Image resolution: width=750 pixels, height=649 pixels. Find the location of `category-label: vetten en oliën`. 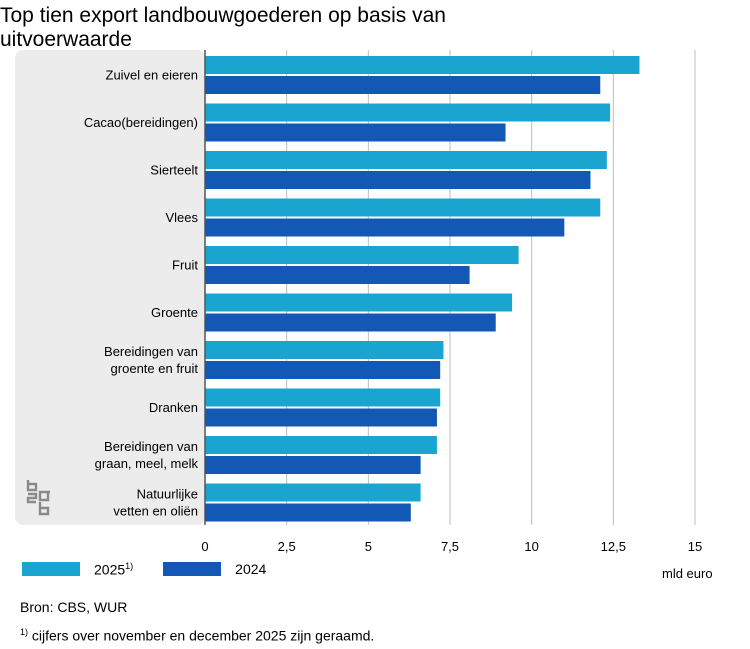

category-label: vetten en oliën is located at coordinates (155, 511).